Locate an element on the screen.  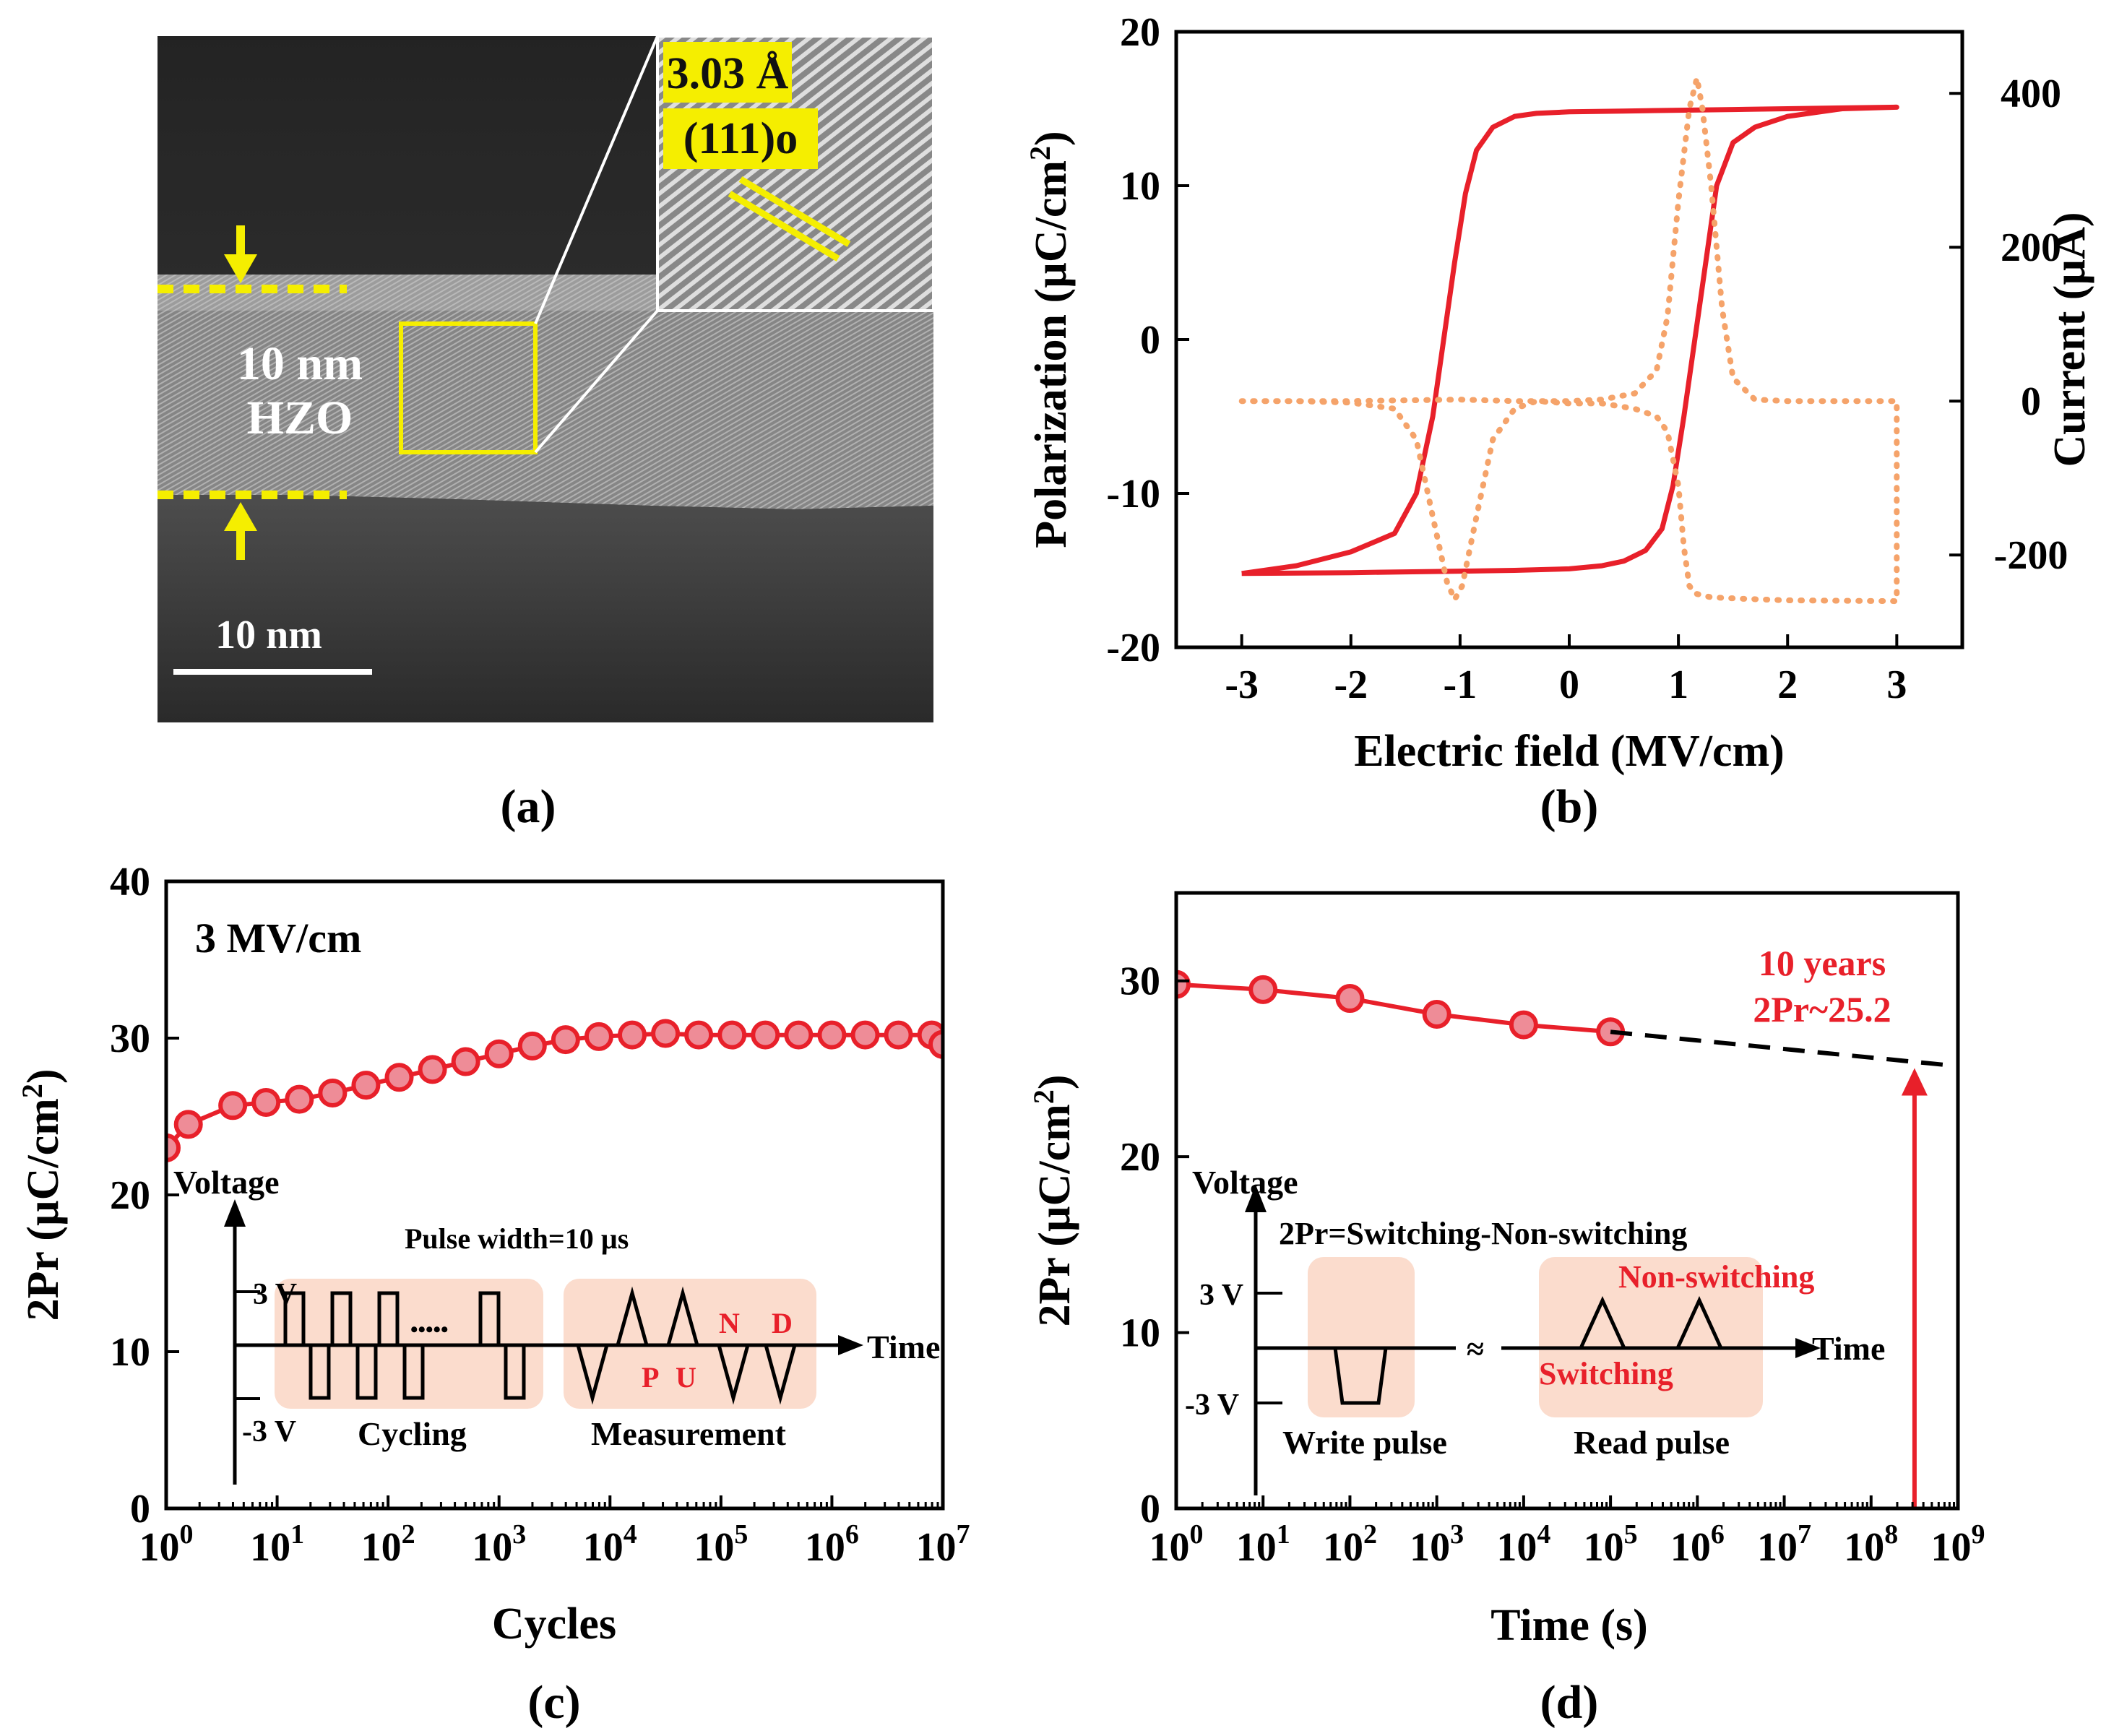
current-curve is located at coordinates (1569, 342).